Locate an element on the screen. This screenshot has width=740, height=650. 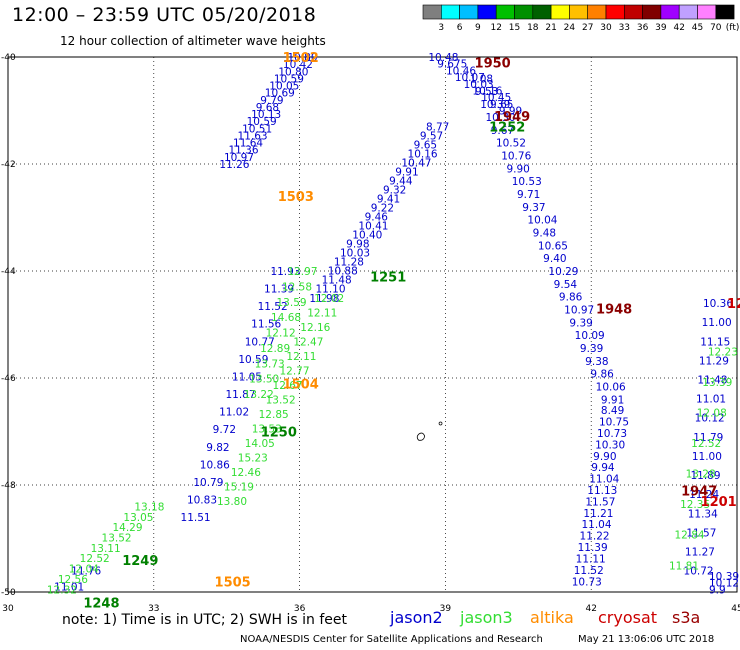
swh-value: 12.46 is located at coordinates (246, 473).